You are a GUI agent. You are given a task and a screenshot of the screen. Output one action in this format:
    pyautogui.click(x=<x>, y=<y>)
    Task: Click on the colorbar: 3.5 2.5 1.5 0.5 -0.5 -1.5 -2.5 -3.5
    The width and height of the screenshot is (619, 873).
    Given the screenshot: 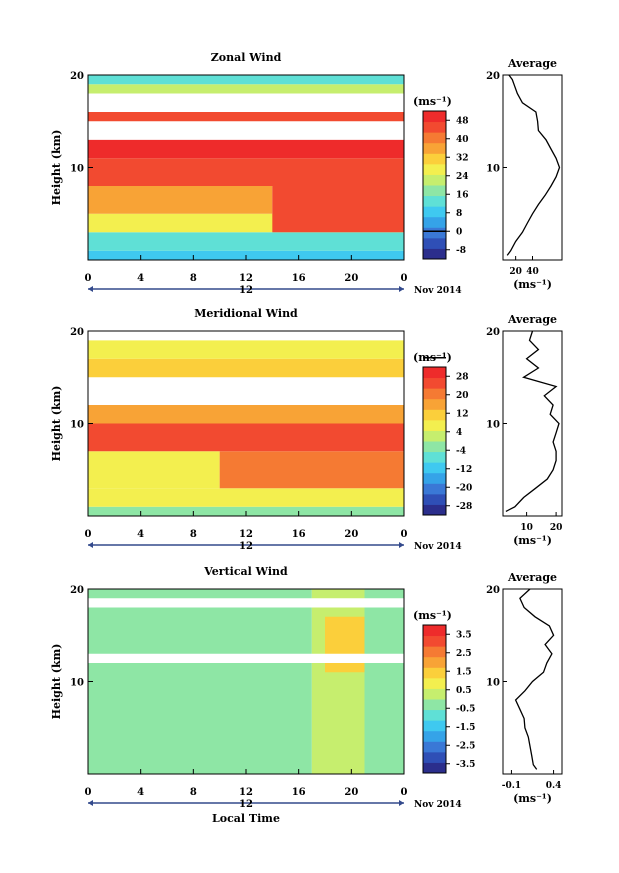 What is the action you would take?
    pyautogui.click(x=448, y=699)
    